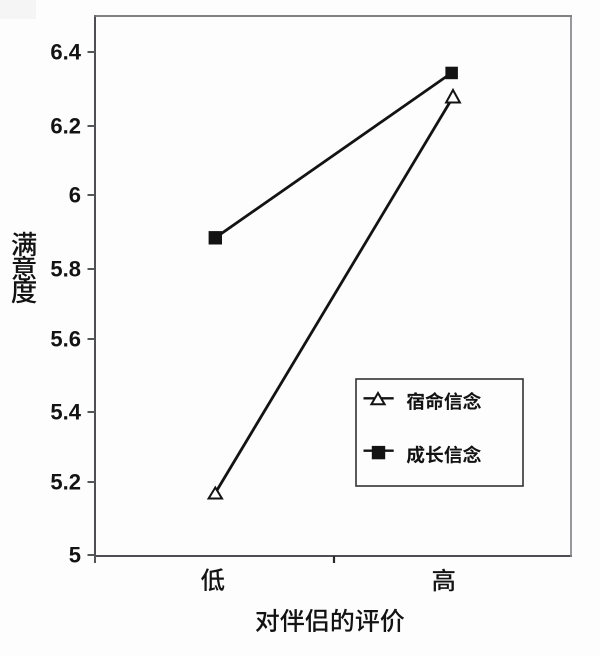 Image resolution: width=600 pixels, height=656 pixels. I want to click on svg-text: 5.2, so click(65, 482).